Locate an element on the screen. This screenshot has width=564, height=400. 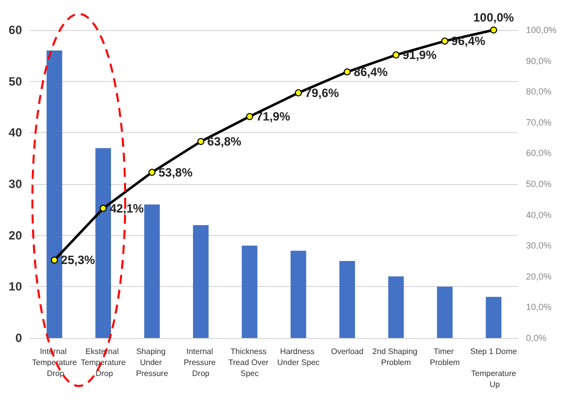
data-label: 91,9% is located at coordinates (419, 55).